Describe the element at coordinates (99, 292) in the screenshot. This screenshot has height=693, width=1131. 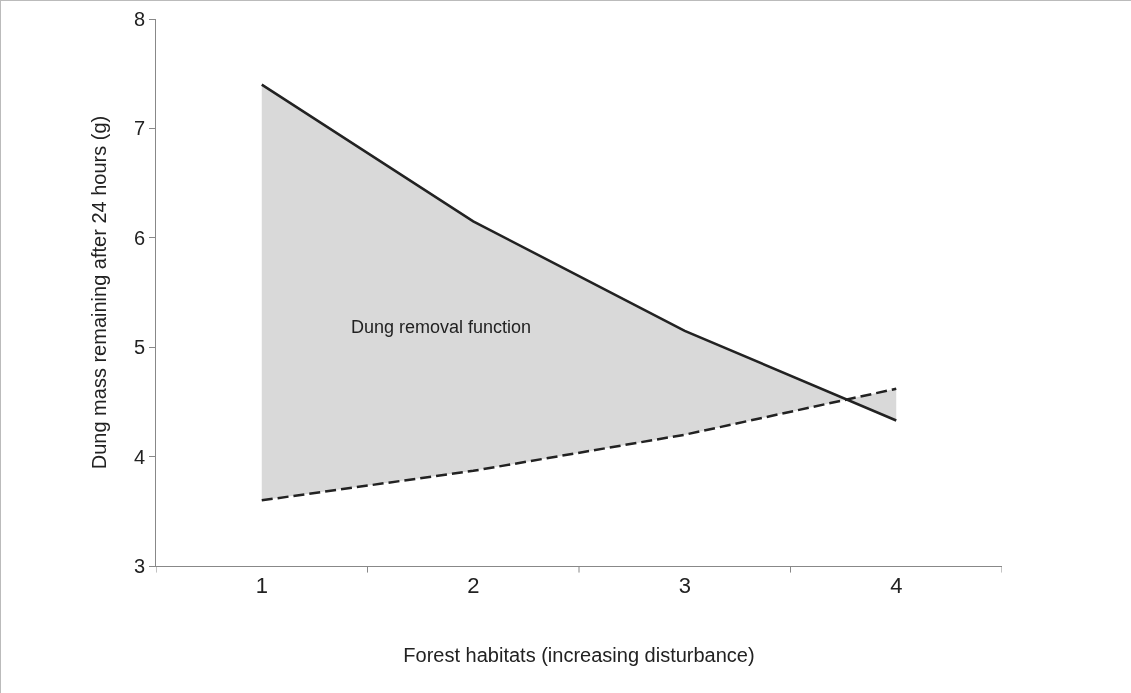
I see `y-axis-title: Dung mass remaining after 24 hours (g)` at that location.